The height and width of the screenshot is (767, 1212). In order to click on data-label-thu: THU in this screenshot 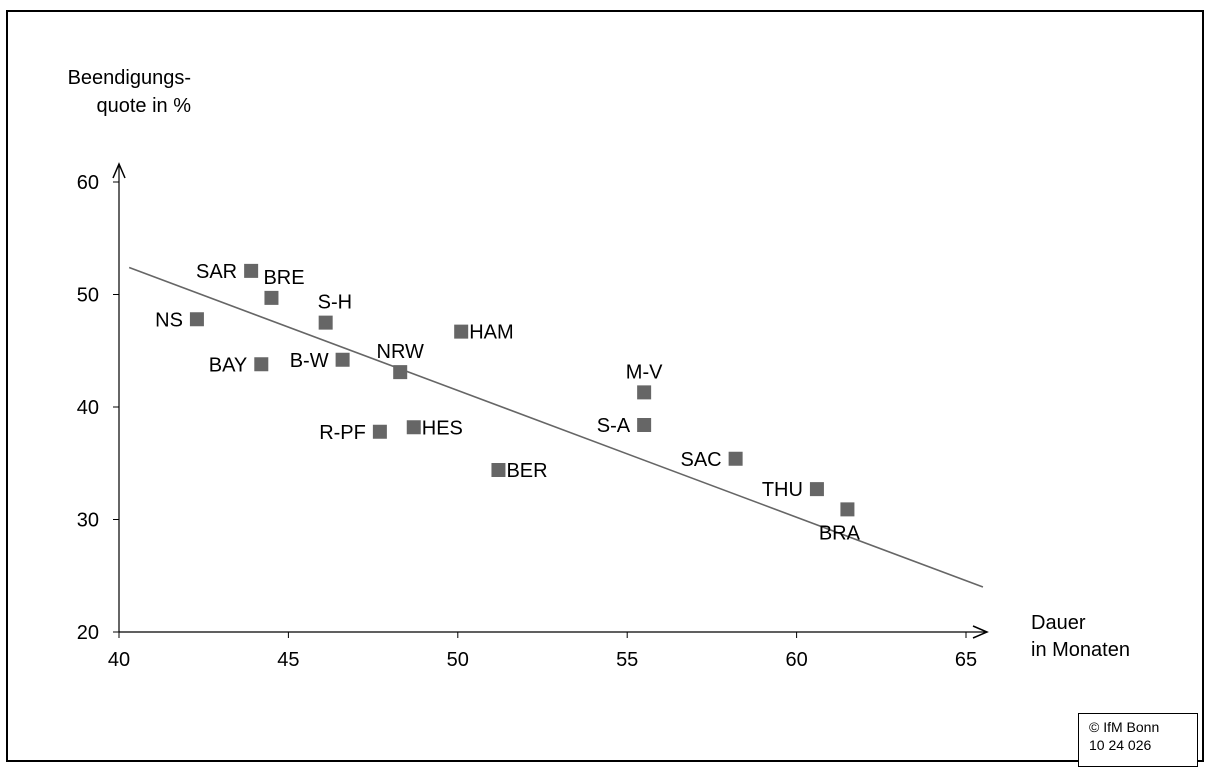, I will do `click(782, 490)`.